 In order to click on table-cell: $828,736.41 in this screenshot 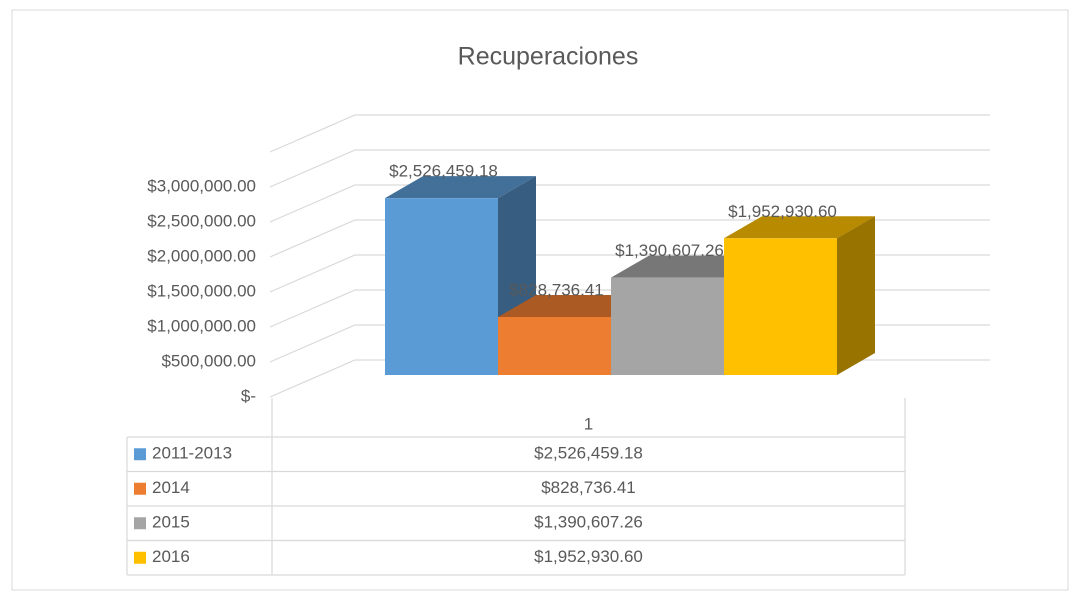, I will do `click(588, 487)`.